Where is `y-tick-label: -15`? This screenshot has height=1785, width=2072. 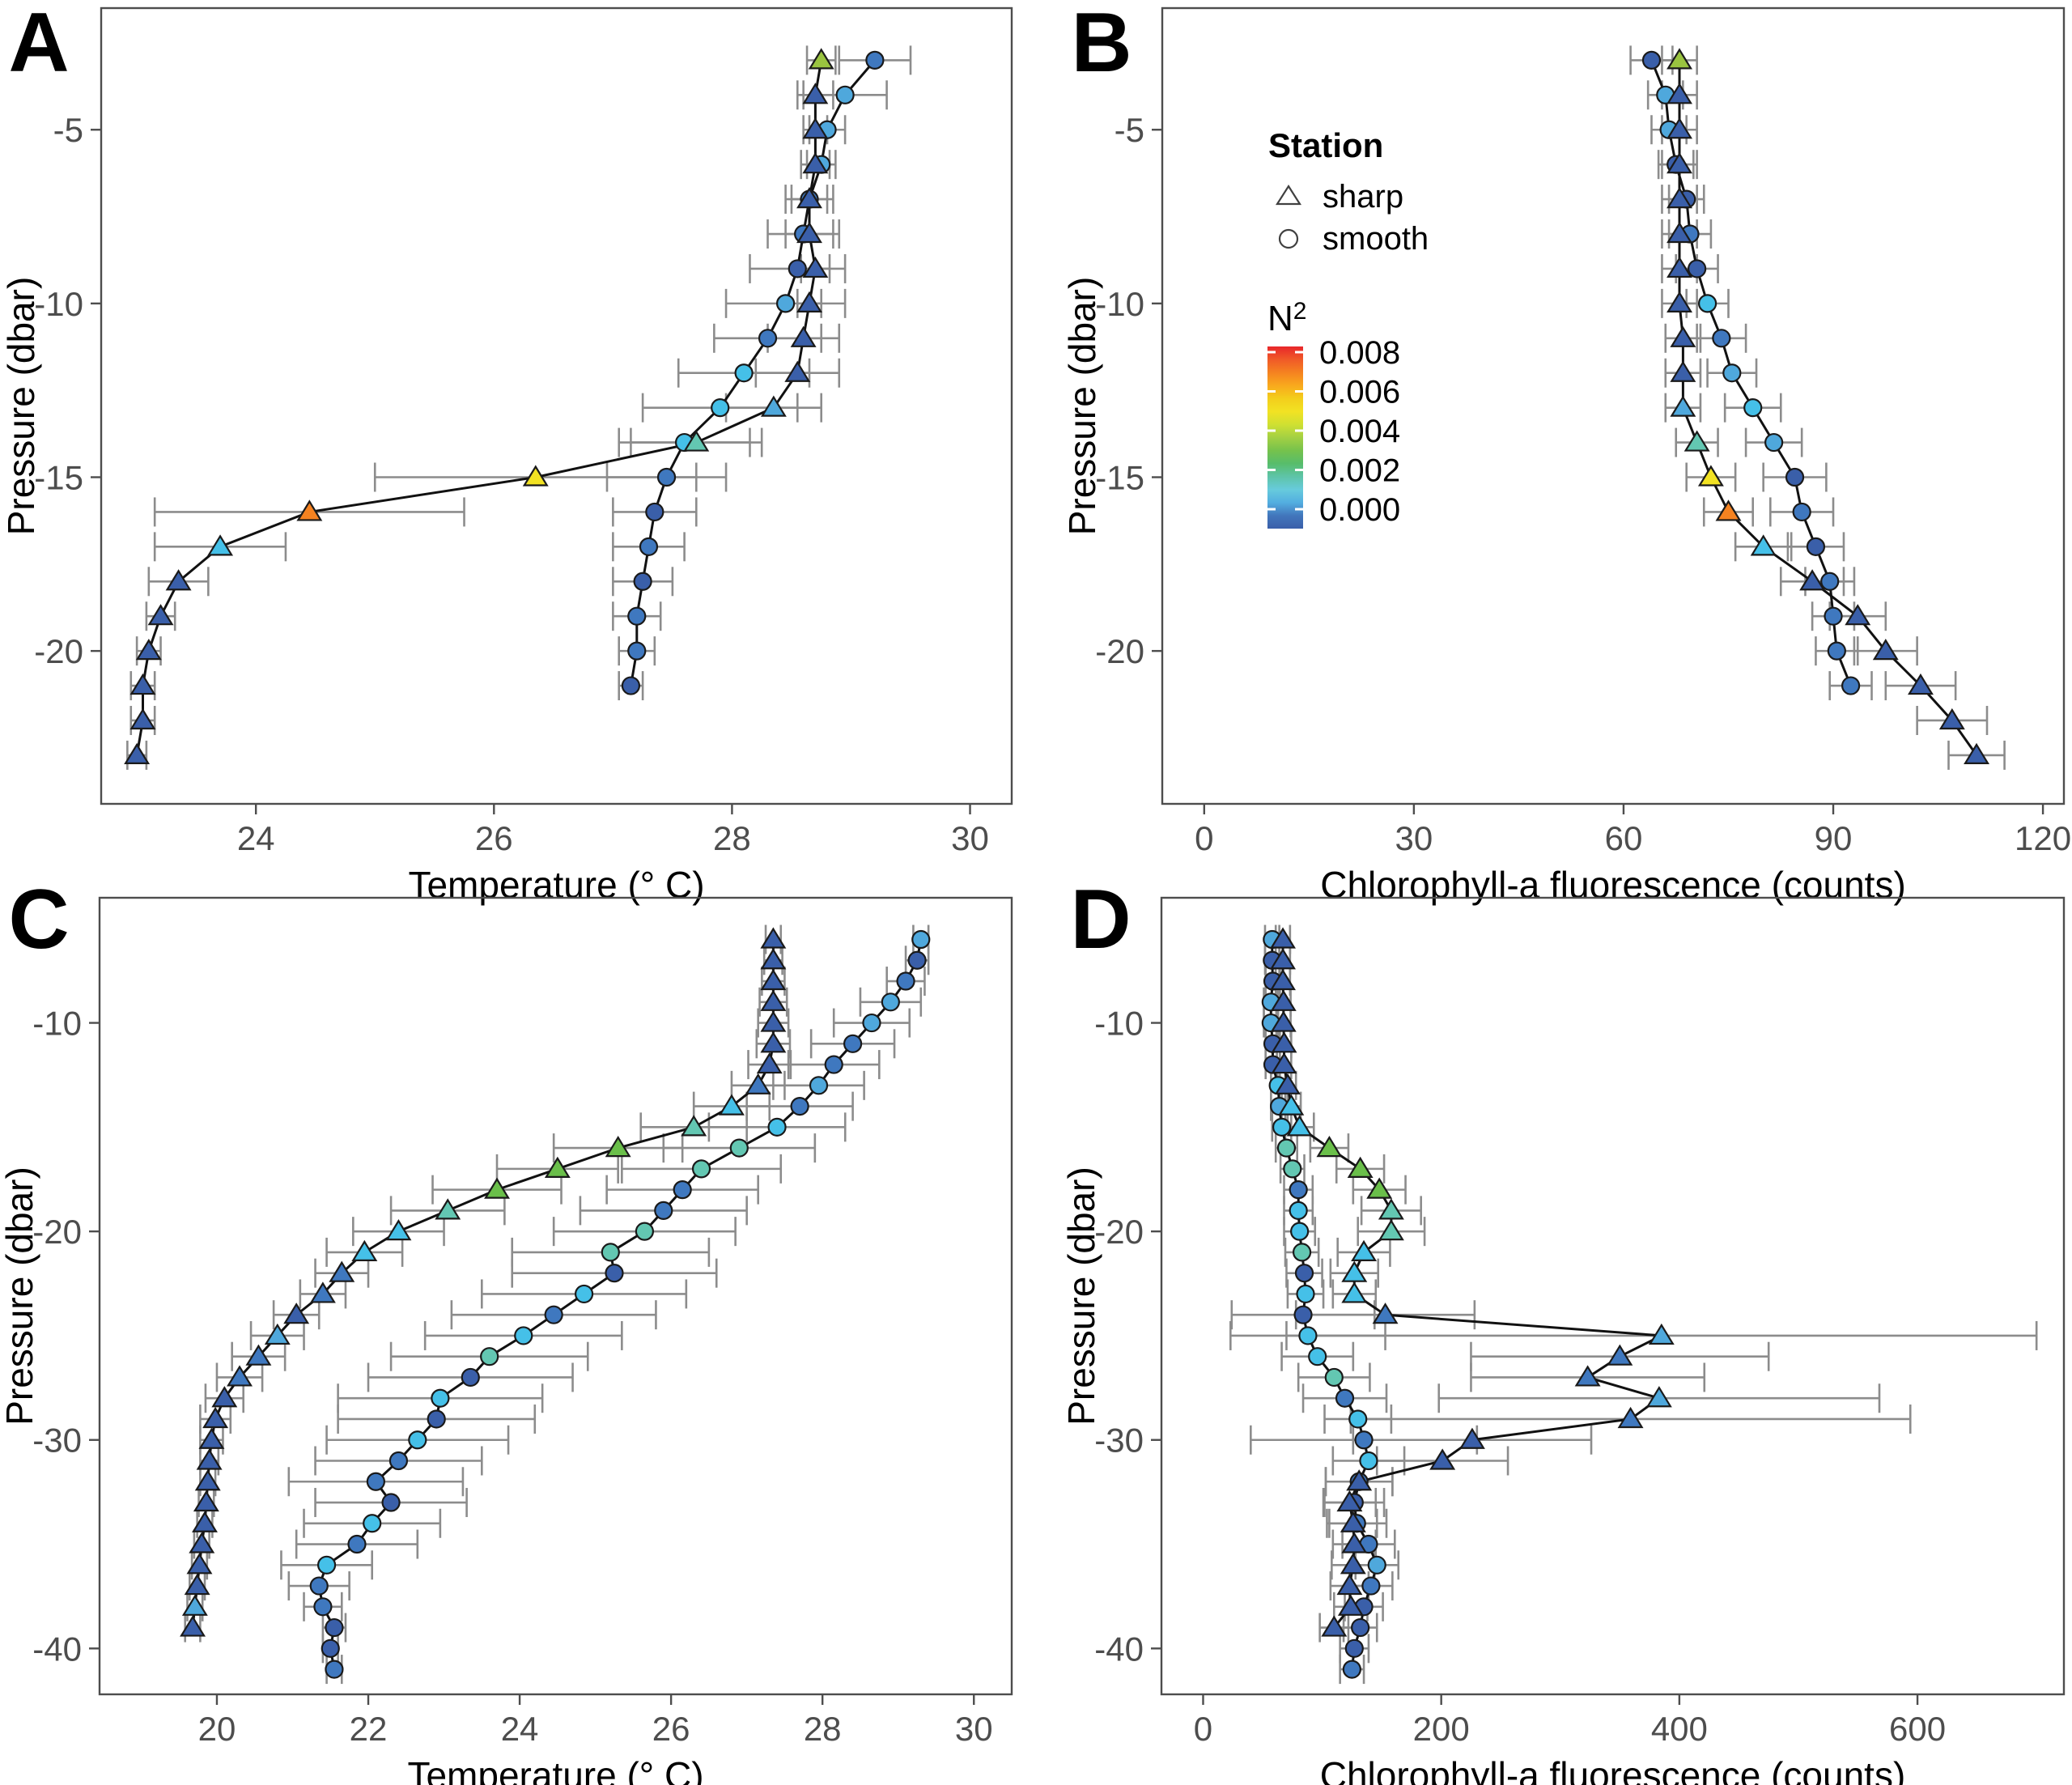 y-tick-label: -15 is located at coordinates (58, 477).